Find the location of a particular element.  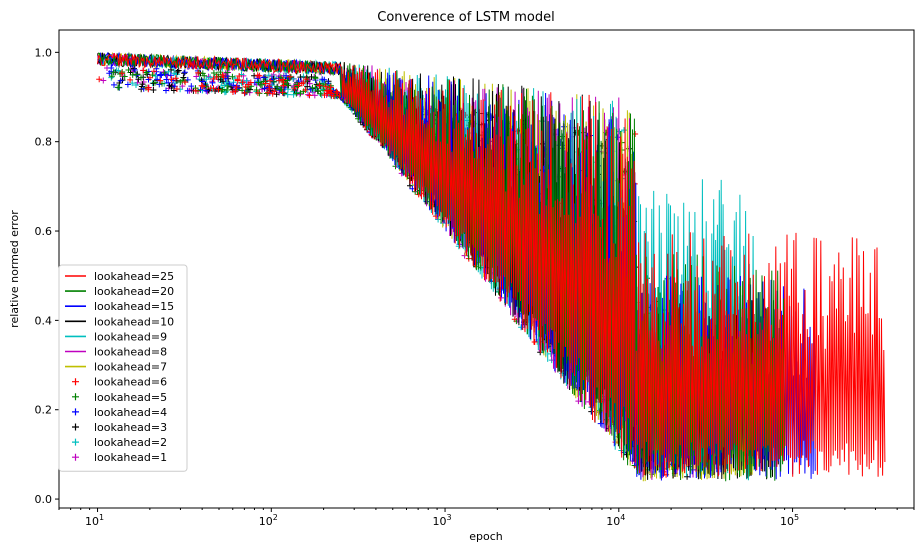

legend-item: lookahead=25 is located at coordinates (119, 276).